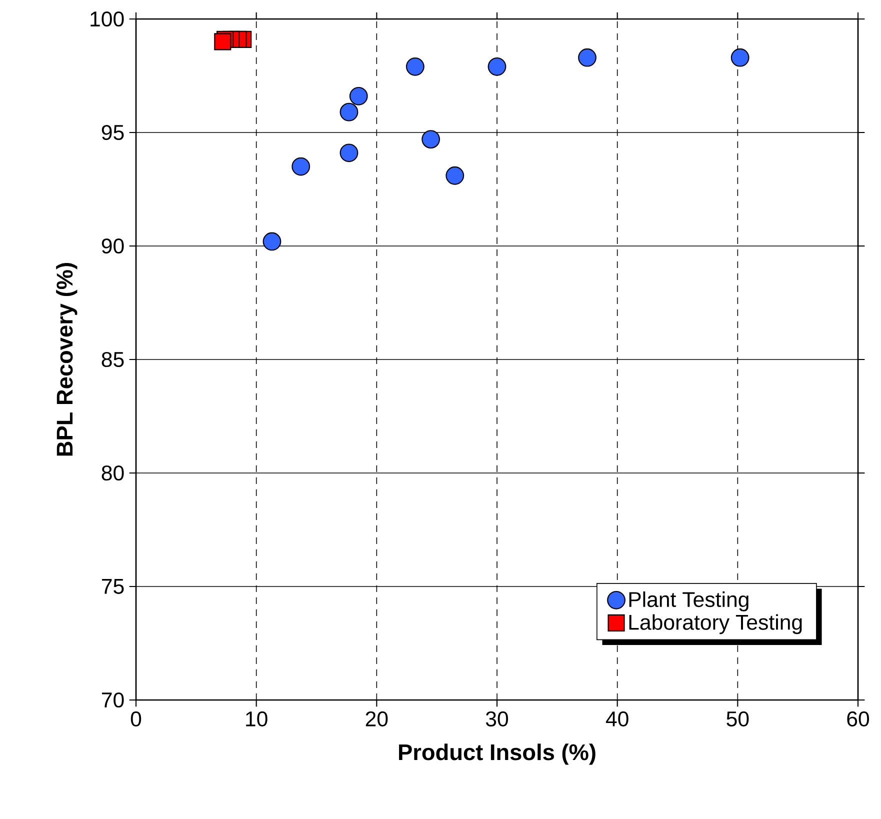 Image resolution: width=881 pixels, height=819 pixels. What do you see at coordinates (858, 718) in the screenshot?
I see `x-tick-label: 60` at bounding box center [858, 718].